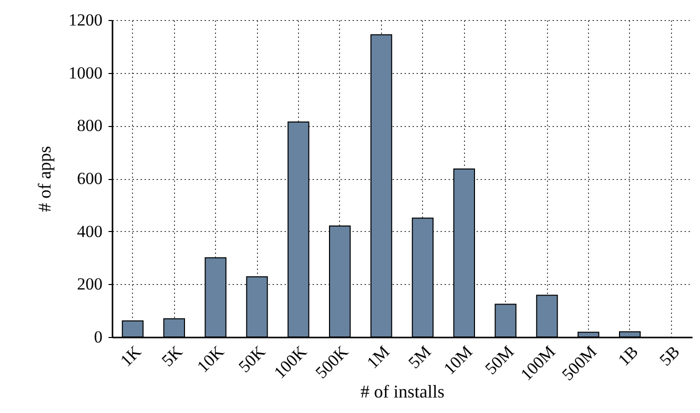  I want to click on x-tick-label: 50K, so click(252, 359).